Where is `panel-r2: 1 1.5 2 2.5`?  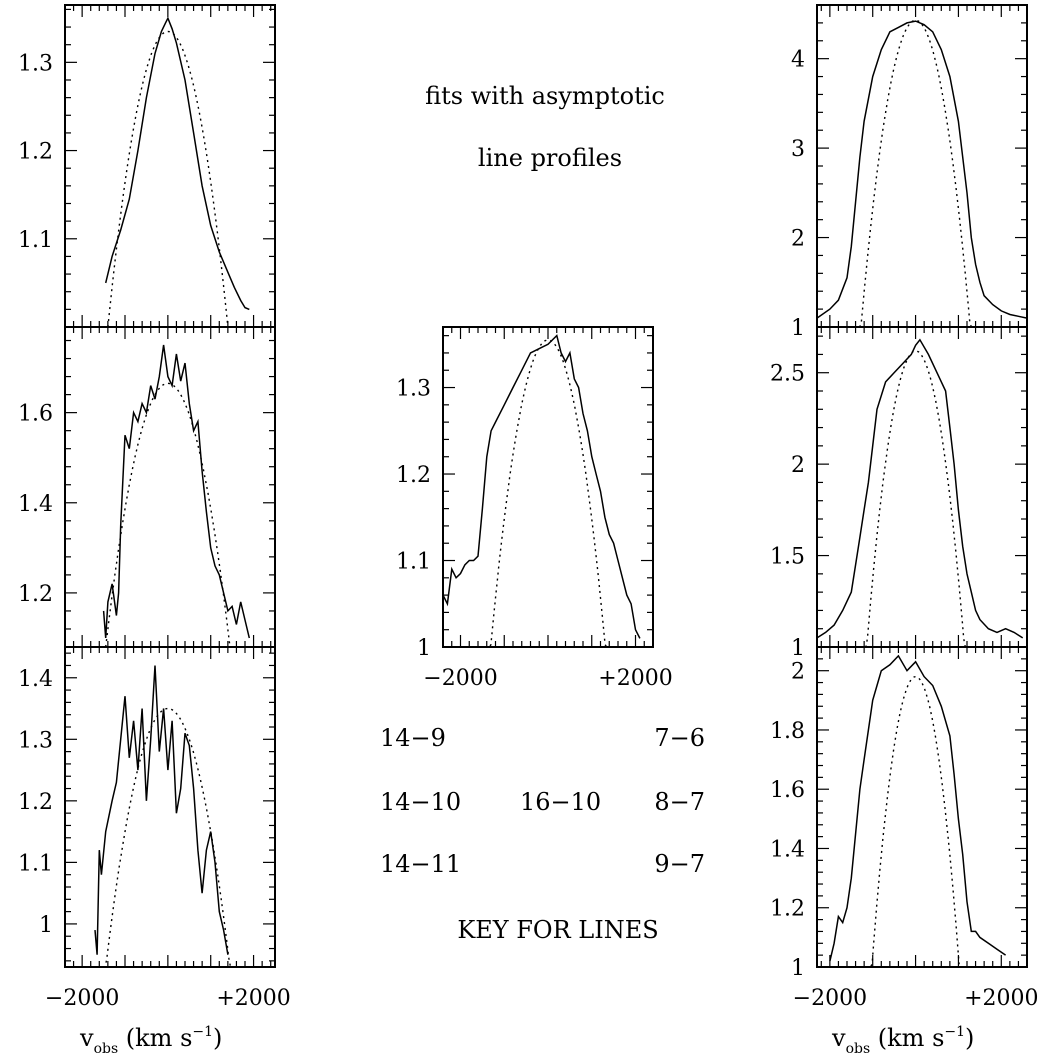 panel-r2: 1 1.5 2 2.5 is located at coordinates (899, 493).